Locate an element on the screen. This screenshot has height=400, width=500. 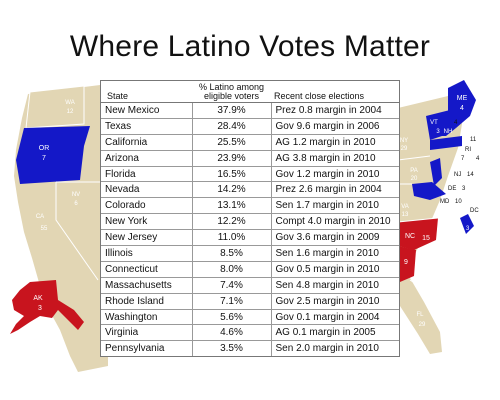
east-region-shape is located at coordinates (430, 225).